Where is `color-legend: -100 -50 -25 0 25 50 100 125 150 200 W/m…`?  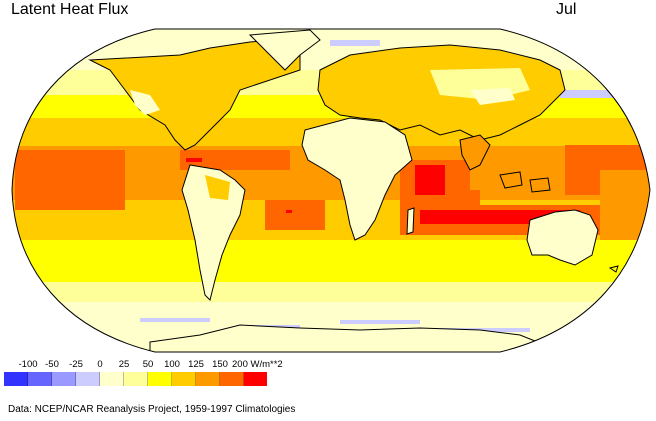 color-legend: -100 -50 -25 0 25 50 100 125 150 200 W/m… is located at coordinates (143, 372).